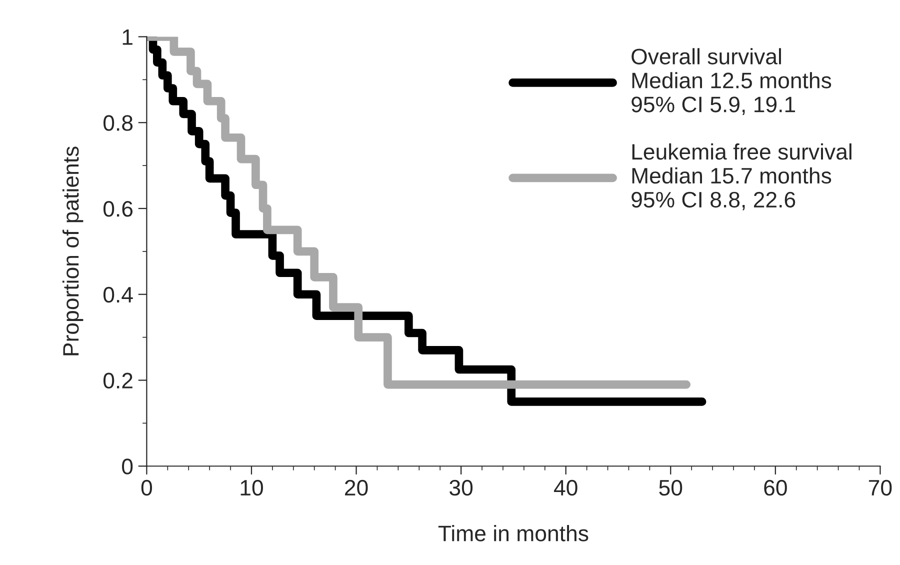 The height and width of the screenshot is (565, 900). Describe the element at coordinates (742, 176) in the screenshot. I see `legend-label: Leukemia free survival Median 15.7 months 95% CI 8.8, 22.6` at that location.